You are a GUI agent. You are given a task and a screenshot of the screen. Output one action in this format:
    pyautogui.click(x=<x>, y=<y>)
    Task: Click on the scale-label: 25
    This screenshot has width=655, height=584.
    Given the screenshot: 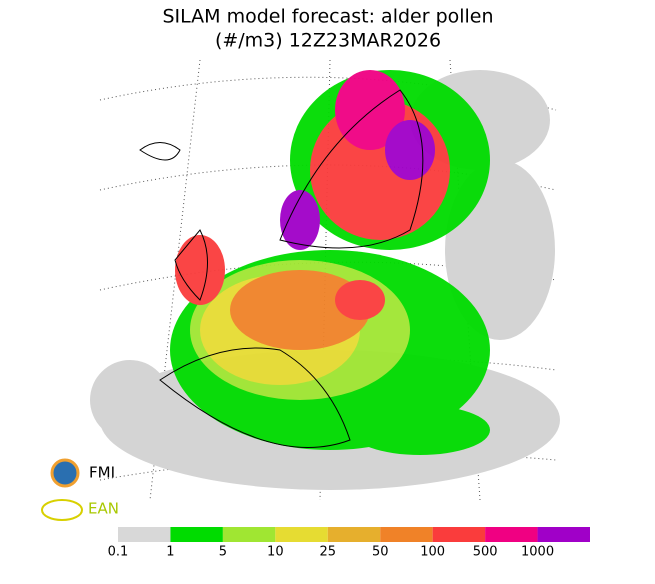 What is the action you would take?
    pyautogui.click(x=328, y=552)
    